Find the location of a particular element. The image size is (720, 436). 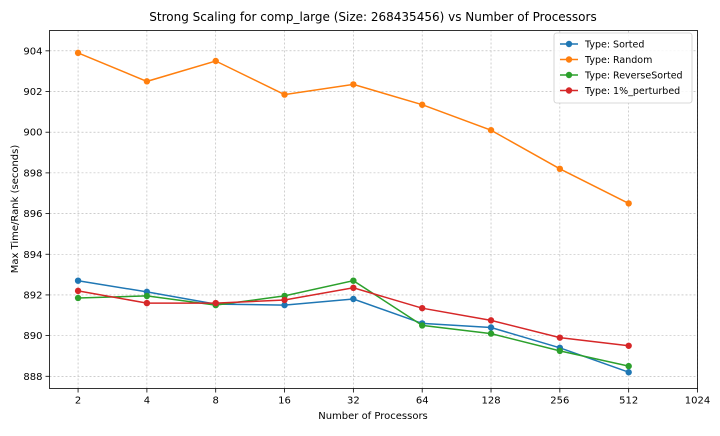

y-tick-label: 904 is located at coordinates (32, 51).